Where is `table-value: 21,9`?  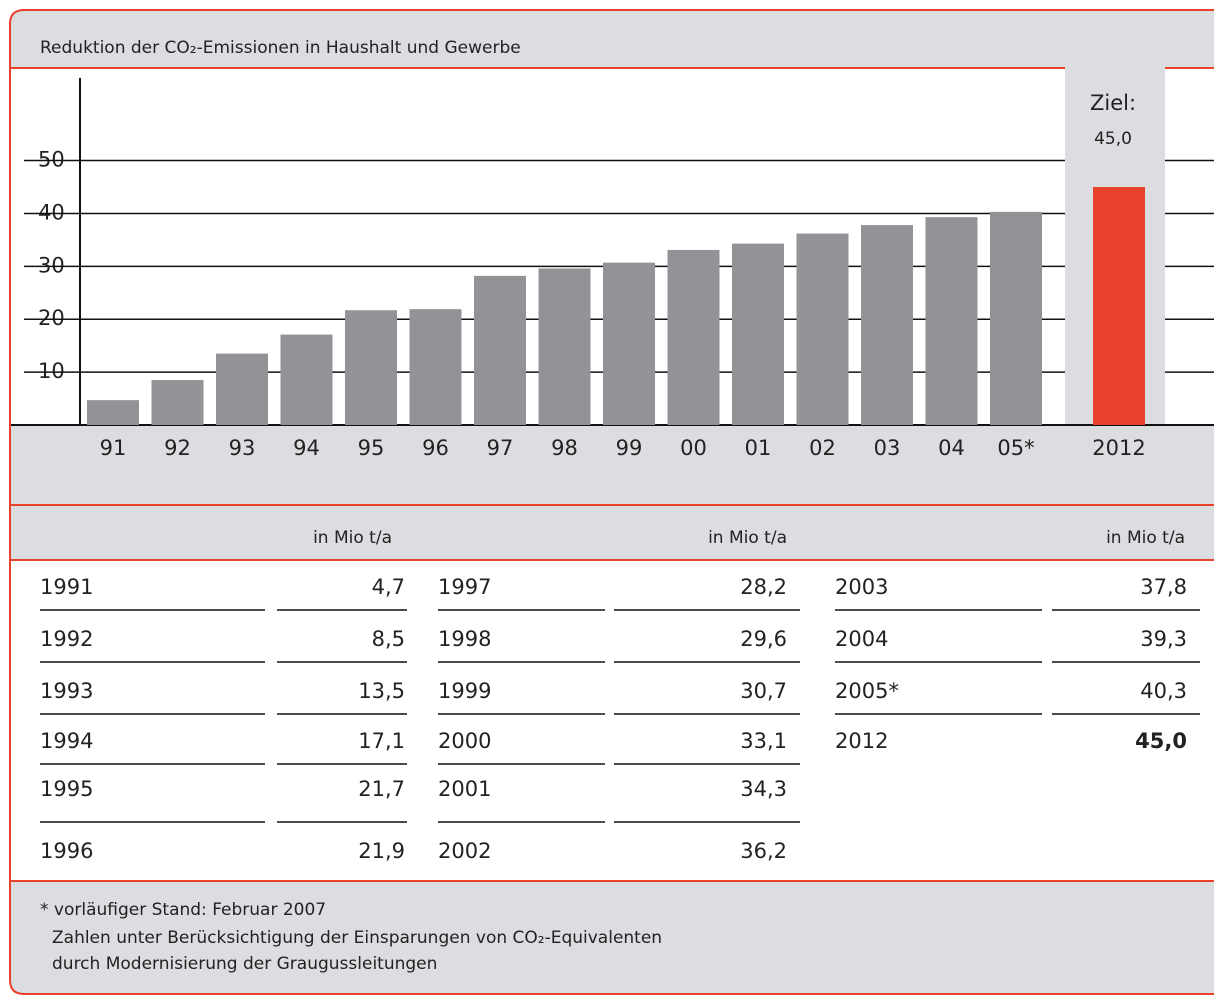 table-value: 21,9 is located at coordinates (381, 851).